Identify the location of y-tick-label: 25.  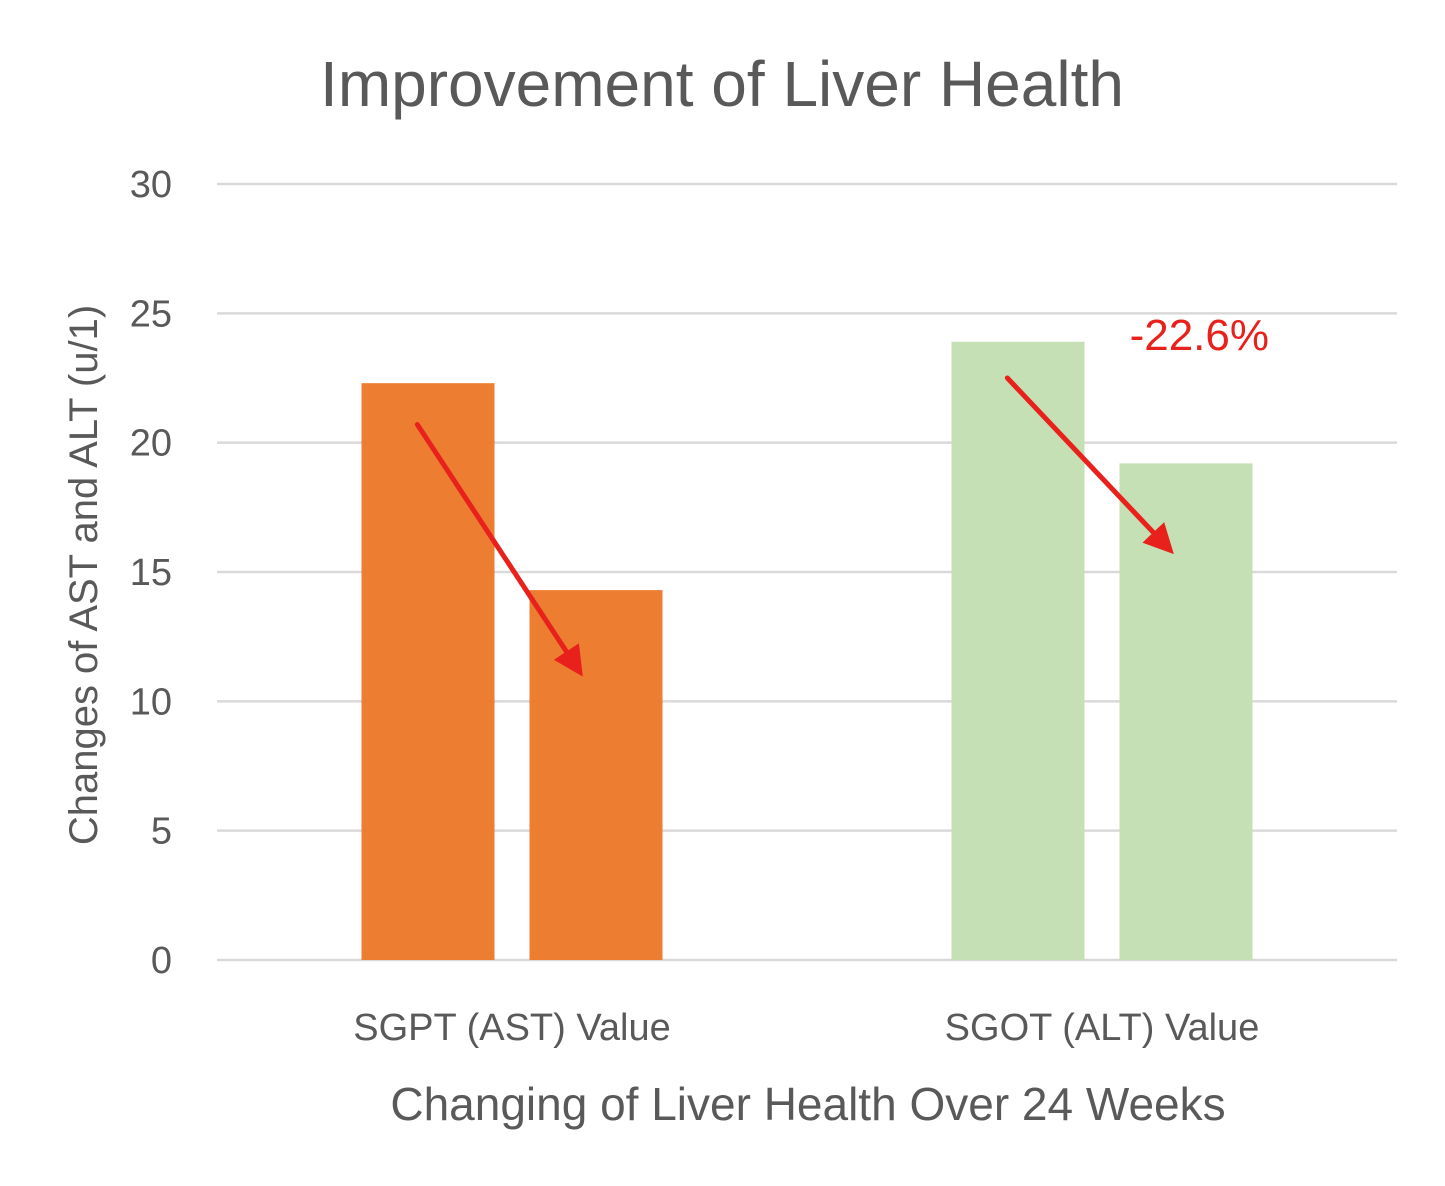
(151, 314).